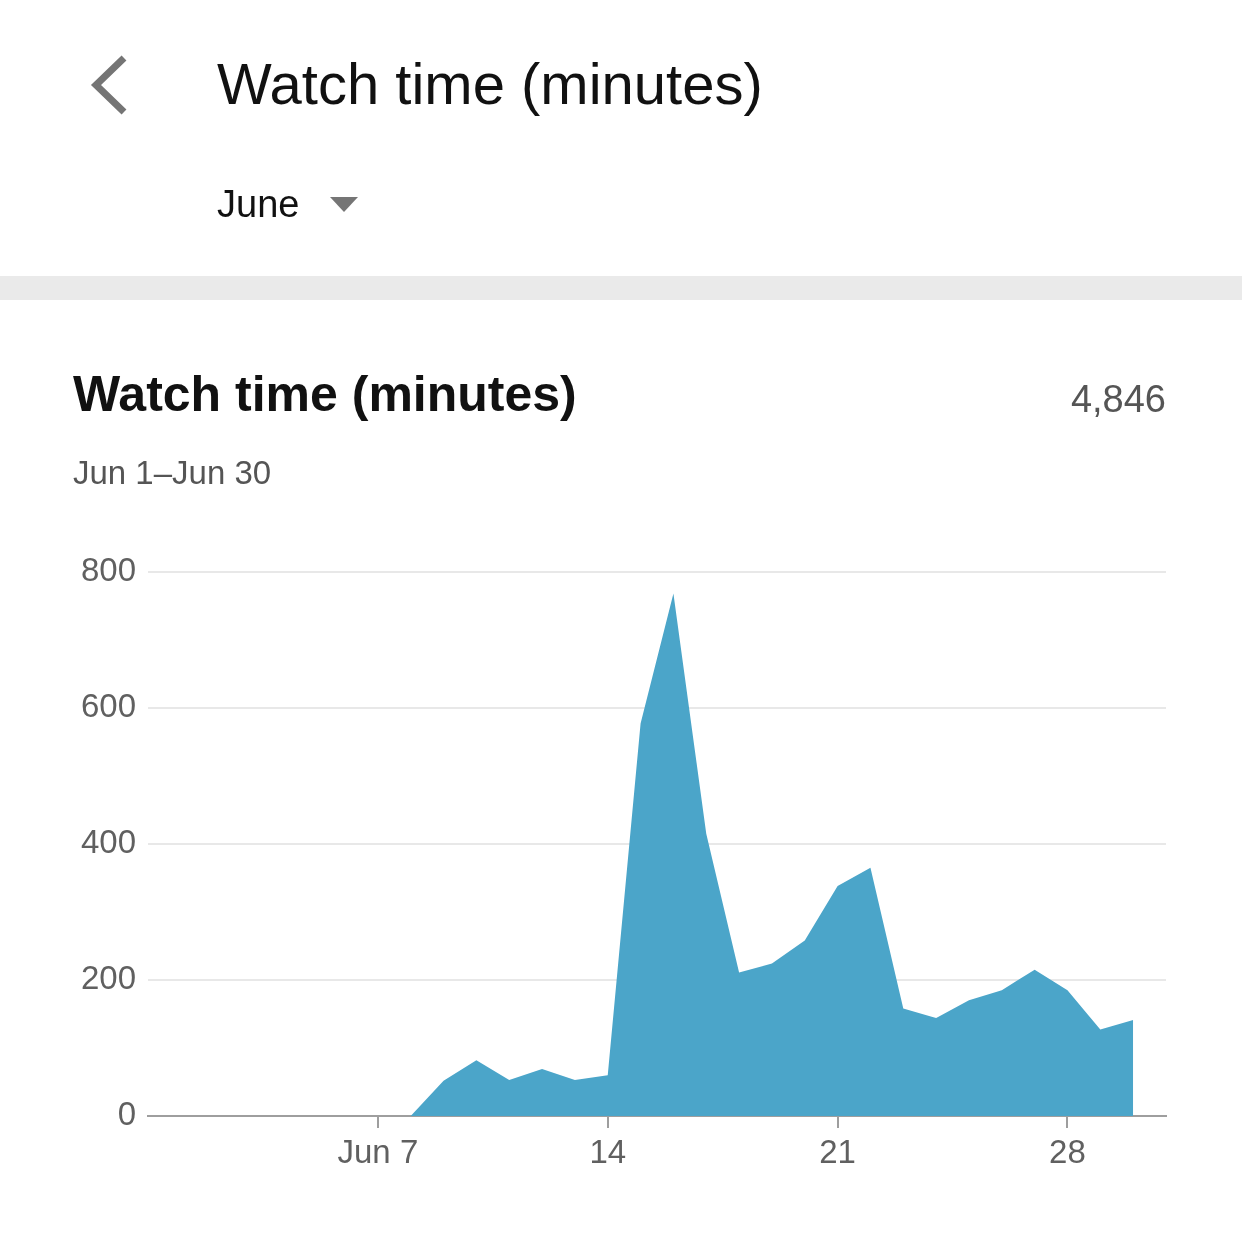 This screenshot has width=1242, height=1258. I want to click on y-tick-label: 800, so click(108, 569).